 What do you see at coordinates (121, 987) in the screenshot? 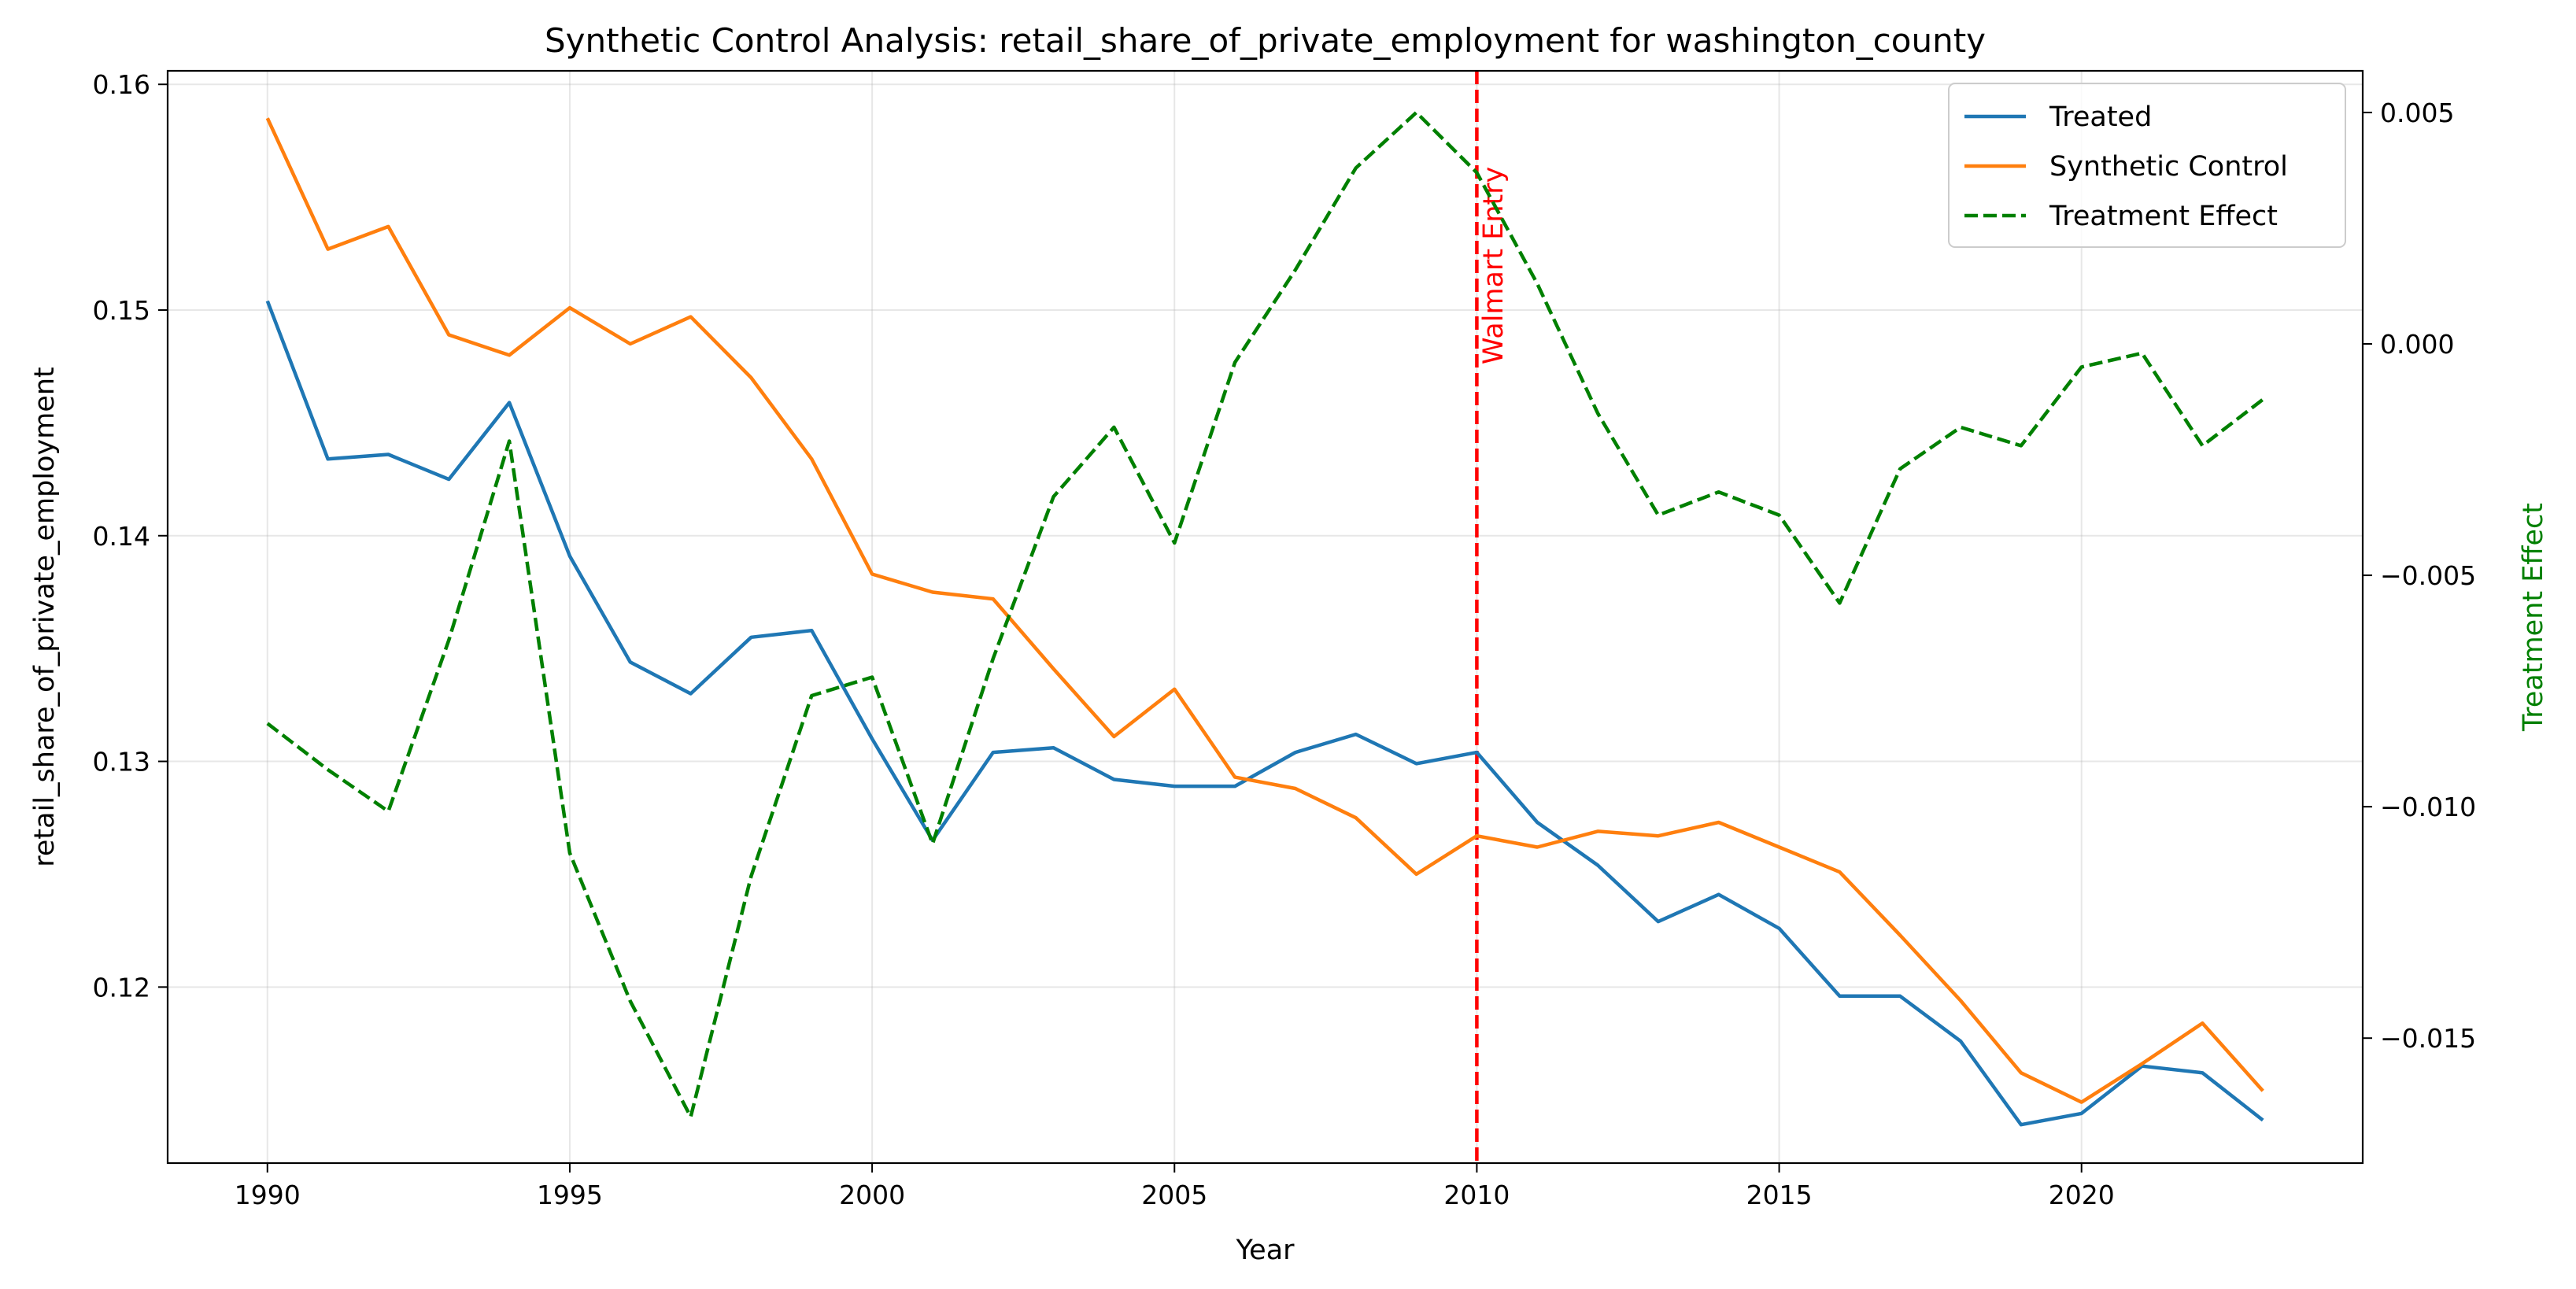
I see `y-tick-label: 0.12` at bounding box center [121, 987].